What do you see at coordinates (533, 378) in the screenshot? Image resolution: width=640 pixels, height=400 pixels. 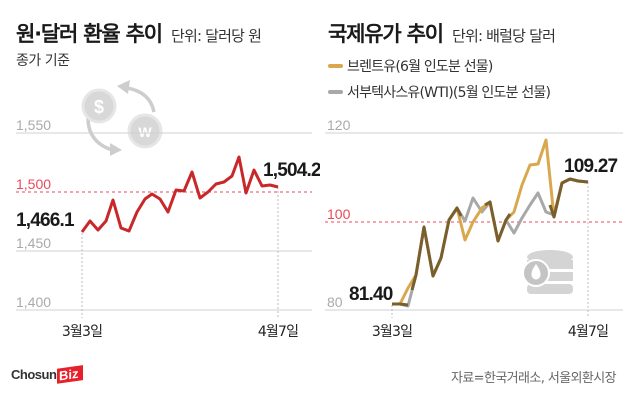 I see `source-credit: 자료=한국거래소, 서울외환시장` at bounding box center [533, 378].